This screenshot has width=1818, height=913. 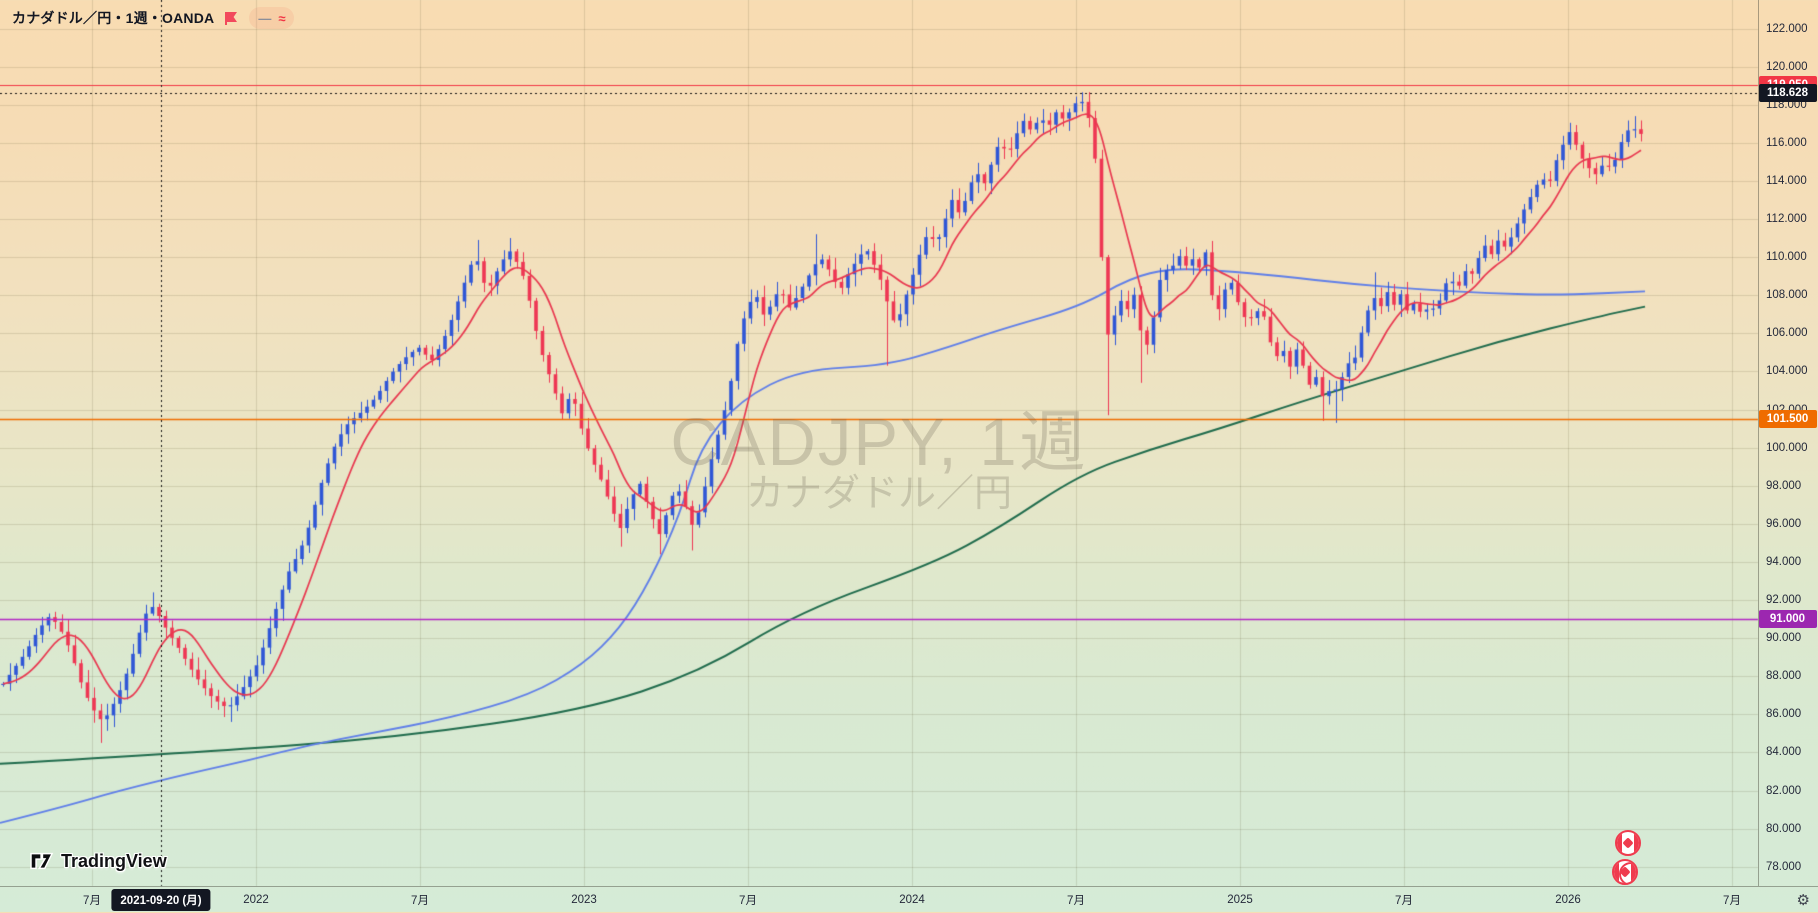 I want to click on tradingview-logo: TradingView, so click(x=98, y=861).